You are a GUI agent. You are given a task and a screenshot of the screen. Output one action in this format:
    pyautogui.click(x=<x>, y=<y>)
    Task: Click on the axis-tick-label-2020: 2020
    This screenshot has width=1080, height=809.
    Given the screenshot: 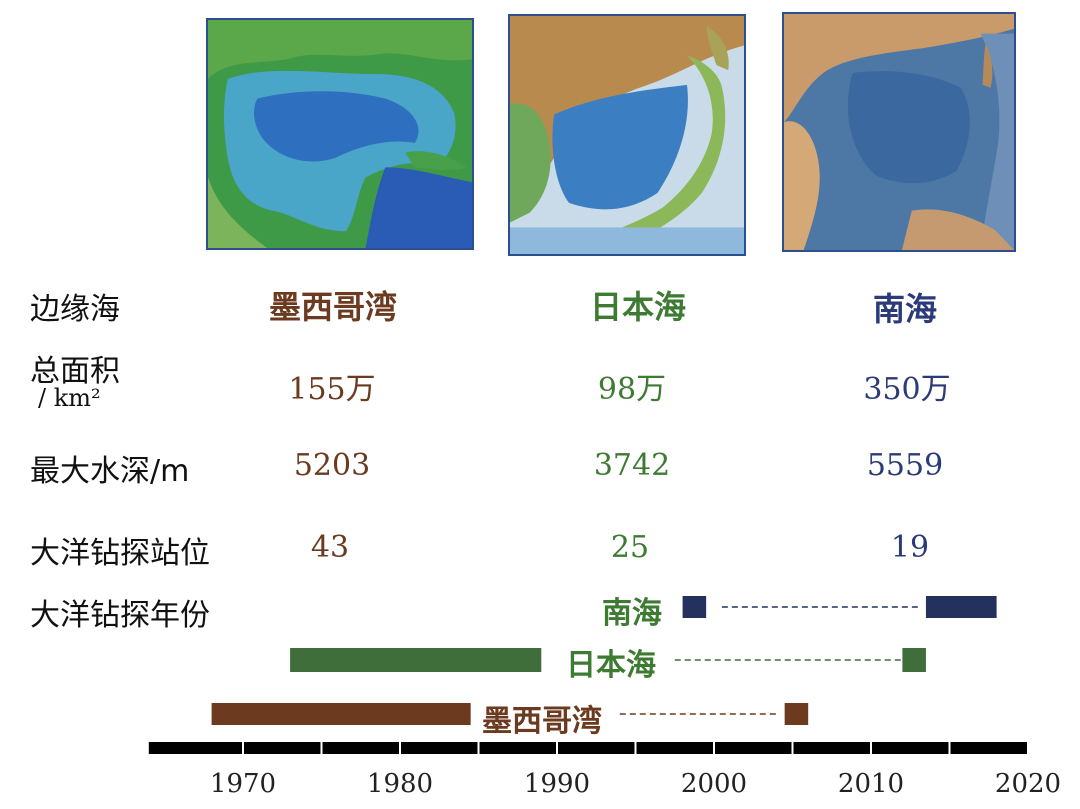 What is the action you would take?
    pyautogui.click(x=1028, y=784)
    